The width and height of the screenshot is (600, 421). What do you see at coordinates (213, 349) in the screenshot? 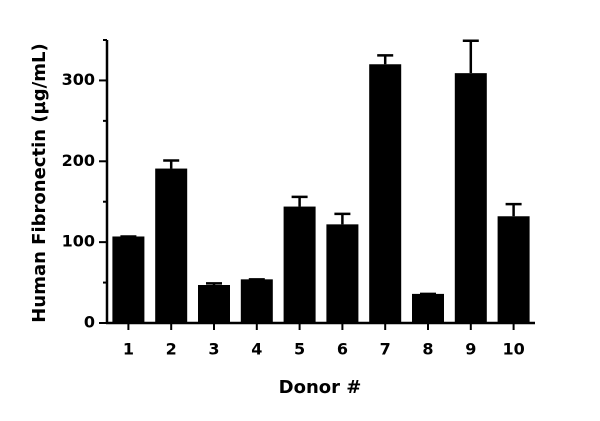
I see `x-tick-label: 3` at bounding box center [213, 349].